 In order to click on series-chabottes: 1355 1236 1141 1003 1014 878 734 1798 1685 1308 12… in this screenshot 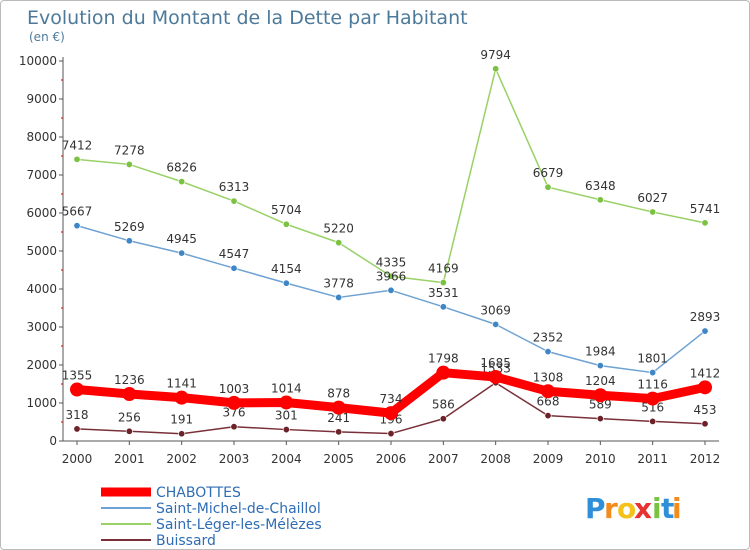, I will do `click(391, 386)`.